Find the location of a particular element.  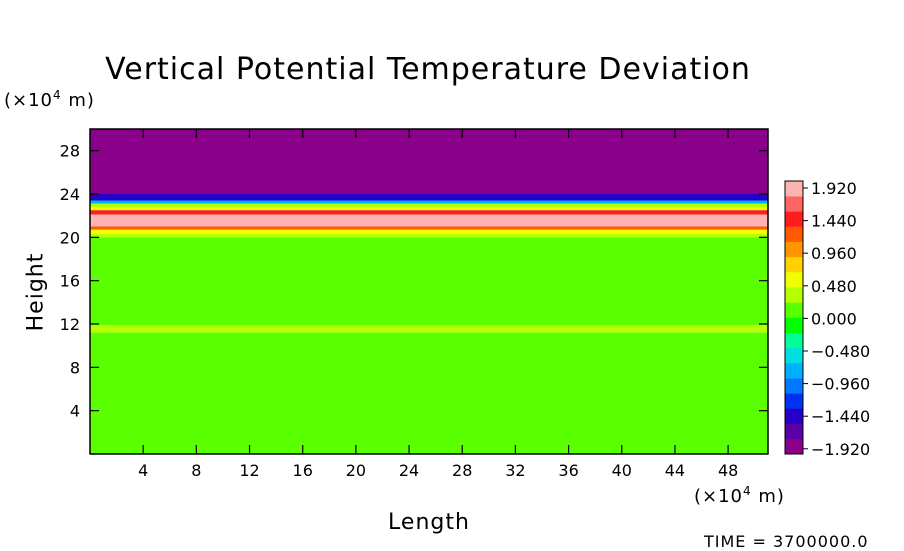

x-tick-label: 40 is located at coordinates (622, 470).